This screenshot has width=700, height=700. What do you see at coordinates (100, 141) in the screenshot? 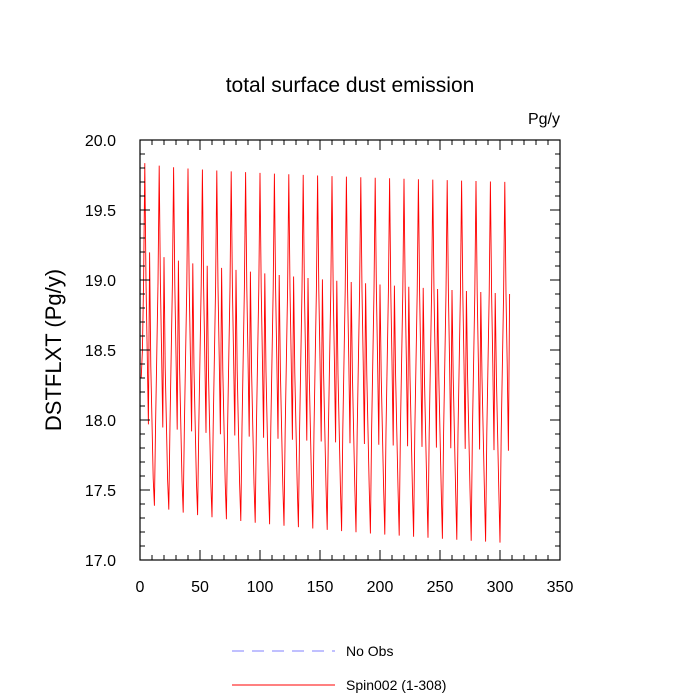
I see `y-tick-label: 20.0` at bounding box center [100, 141].